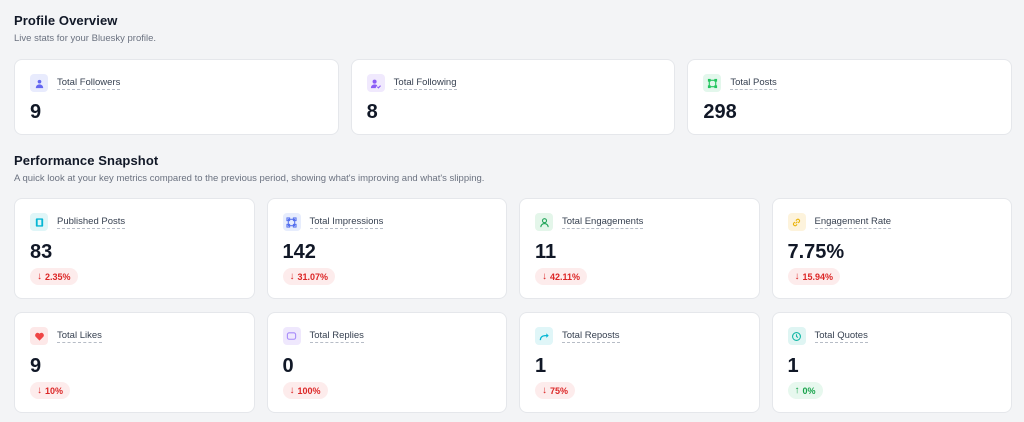 The height and width of the screenshot is (422, 1024). Describe the element at coordinates (546, 252) in the screenshot. I see `stat-value: 11` at that location.